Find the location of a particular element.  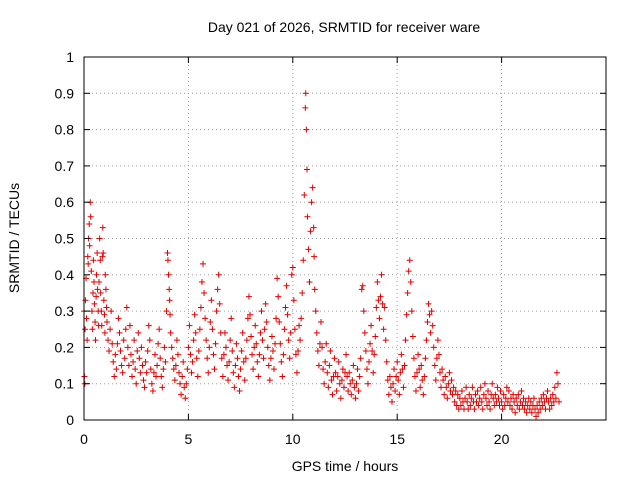

y-tick-label: 0.5 is located at coordinates (65, 239).